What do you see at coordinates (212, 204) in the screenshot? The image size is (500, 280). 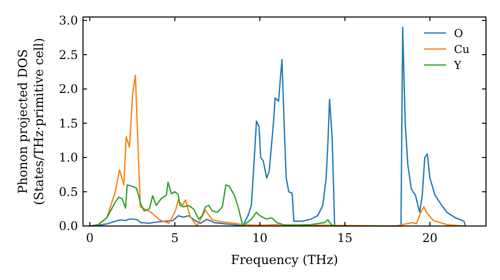 I see `line-series` at bounding box center [212, 204].